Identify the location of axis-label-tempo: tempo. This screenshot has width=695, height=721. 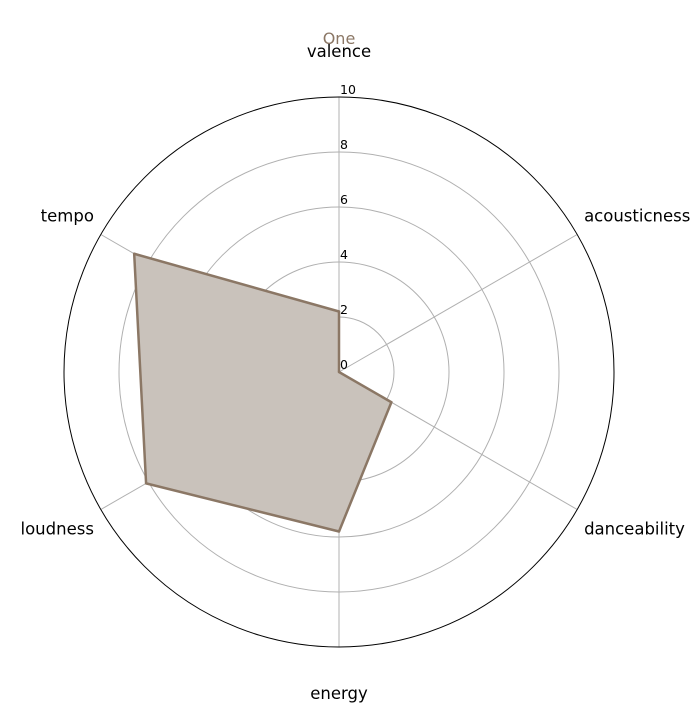
(67, 216).